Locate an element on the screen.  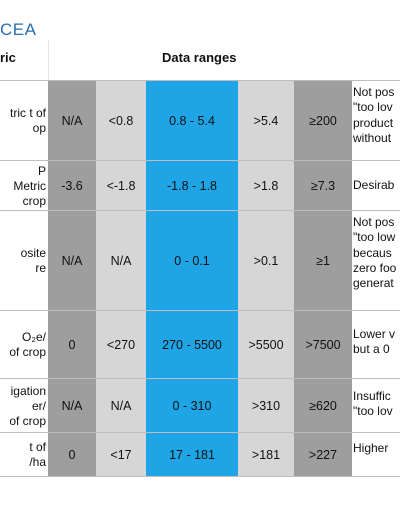
range-cell-2: <270 is located at coordinates (121, 345).